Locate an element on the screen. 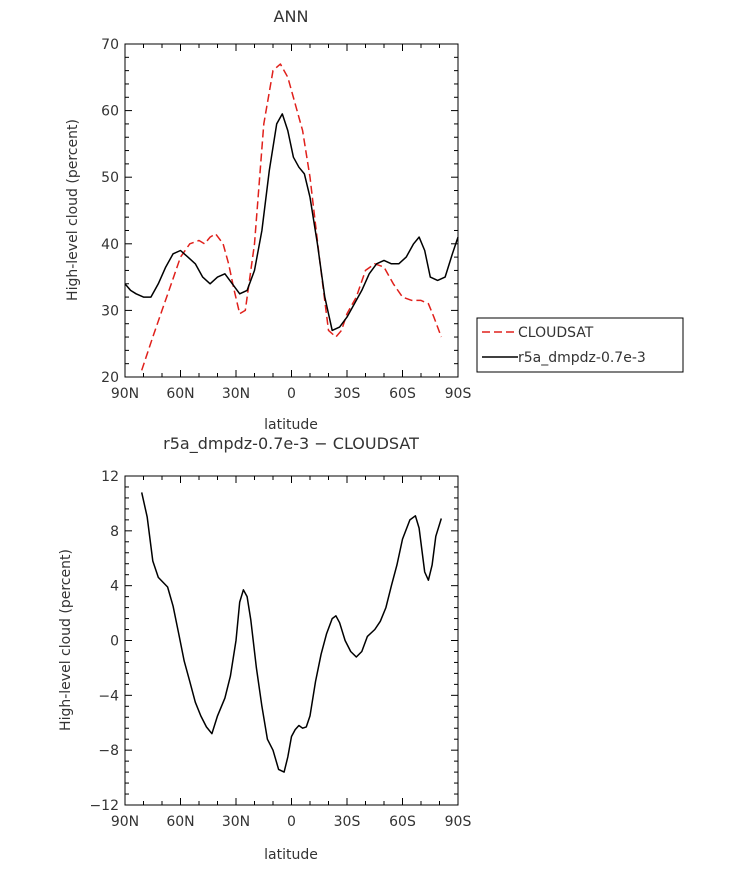  top-x-tick-label: 30S is located at coordinates (347, 394).